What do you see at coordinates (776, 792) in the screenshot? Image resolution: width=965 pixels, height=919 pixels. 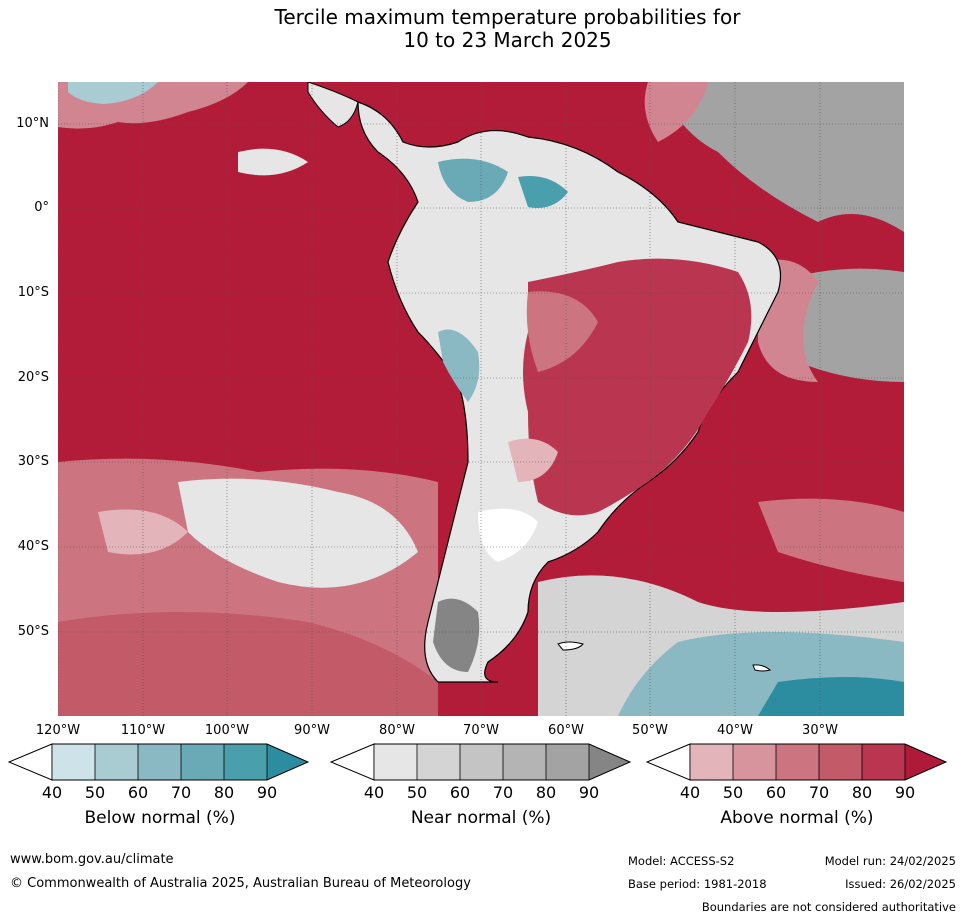 I see `above-tick-60: 60` at bounding box center [776, 792].